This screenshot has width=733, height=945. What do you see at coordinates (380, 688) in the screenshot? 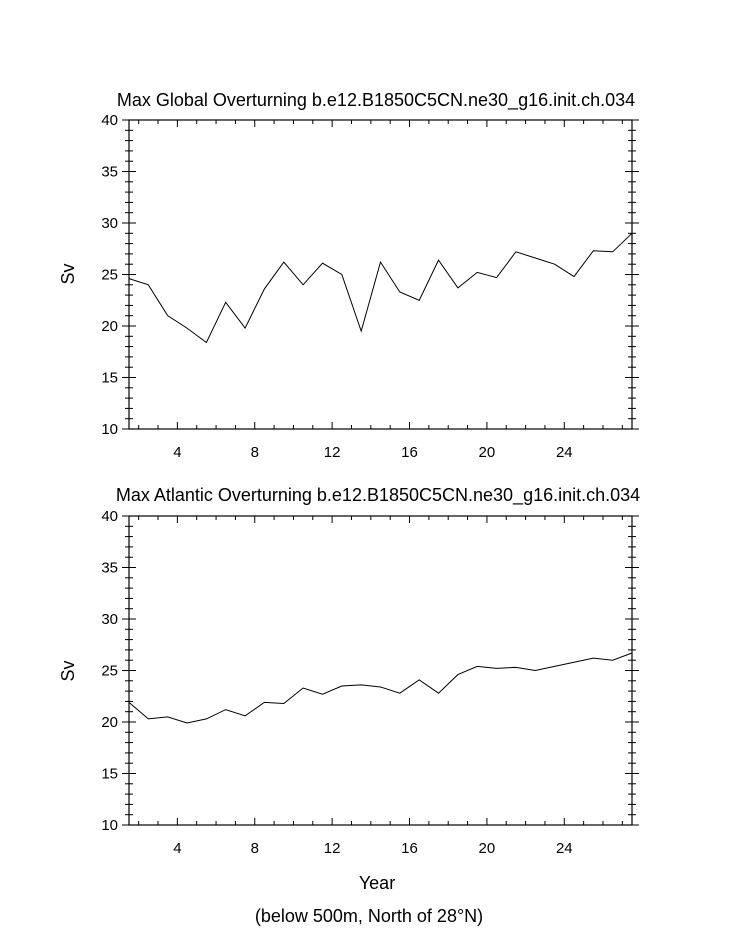
I see `atlantic-series-line` at bounding box center [380, 688].